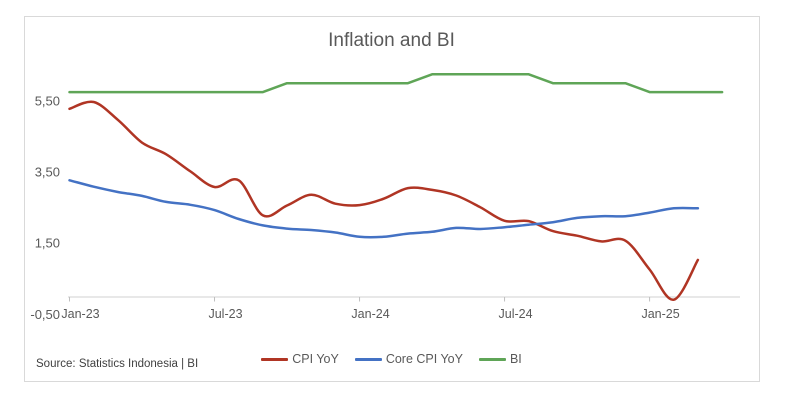 The width and height of the screenshot is (787, 408). I want to click on legend-item-core-cpi-yoy: Core CPI YoY, so click(408, 359).